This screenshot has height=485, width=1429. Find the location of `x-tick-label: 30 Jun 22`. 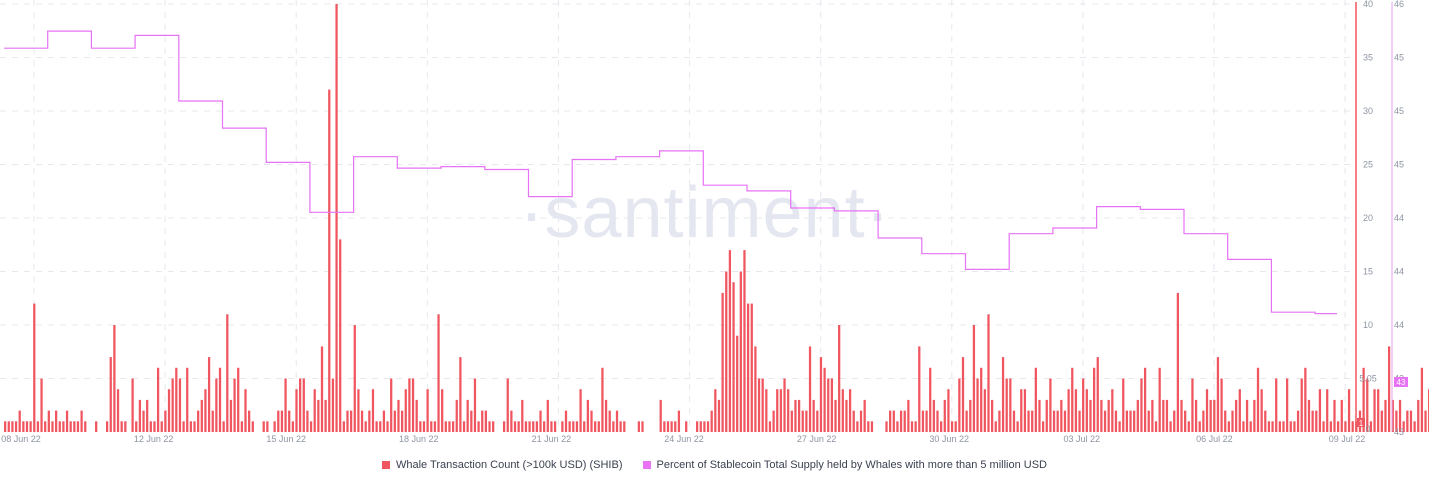

x-tick-label: 30 Jun 22 is located at coordinates (949, 439).